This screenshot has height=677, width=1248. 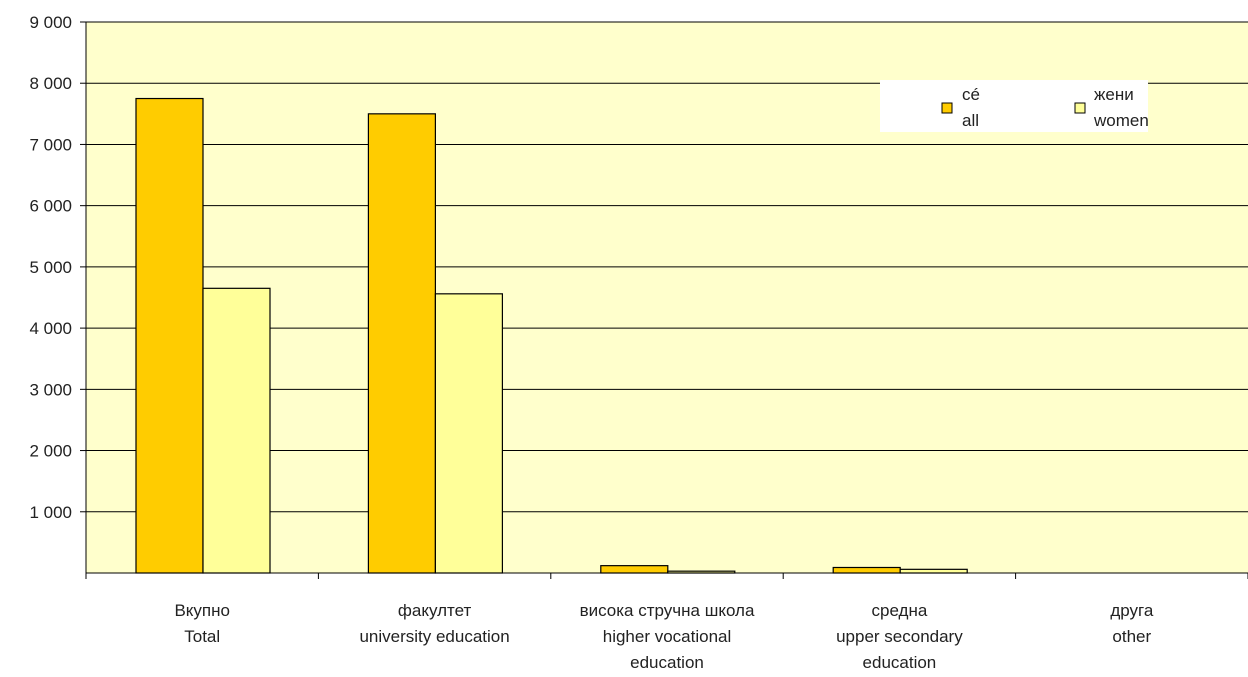 What do you see at coordinates (50, 512) in the screenshot?
I see `y-tick-label: 1 000` at bounding box center [50, 512].